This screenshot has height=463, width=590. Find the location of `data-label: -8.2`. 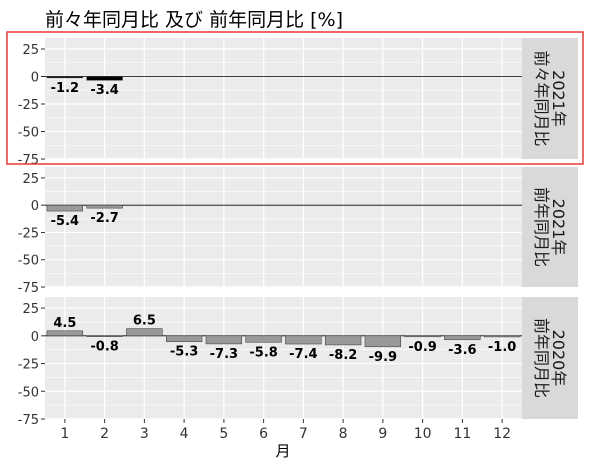

data-label: -8.2 is located at coordinates (343, 355).